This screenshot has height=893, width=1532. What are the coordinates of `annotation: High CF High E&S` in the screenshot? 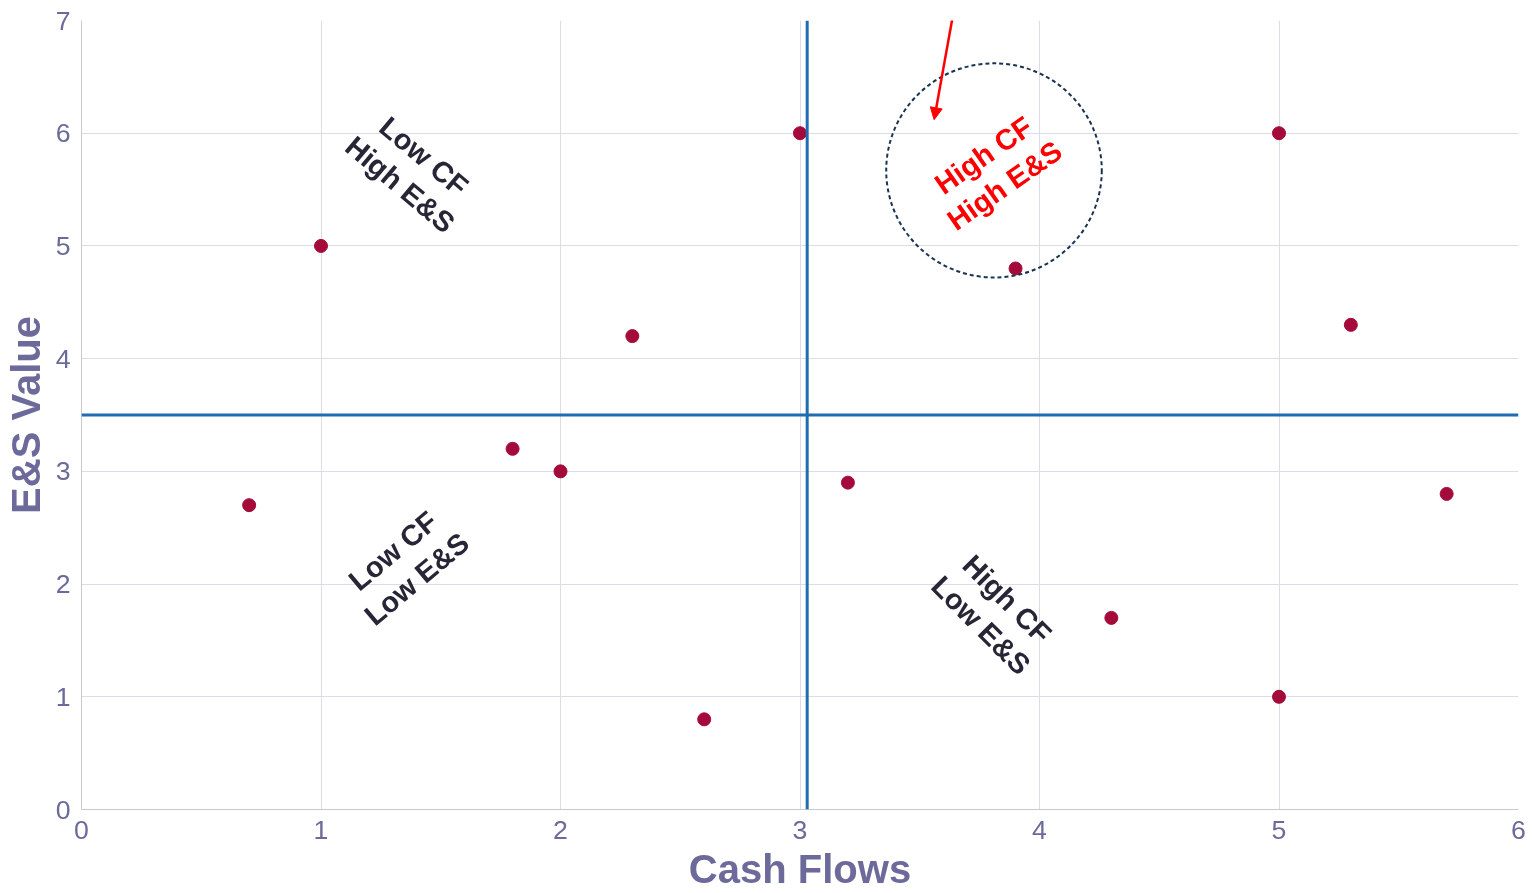 It's located at (998, 173).